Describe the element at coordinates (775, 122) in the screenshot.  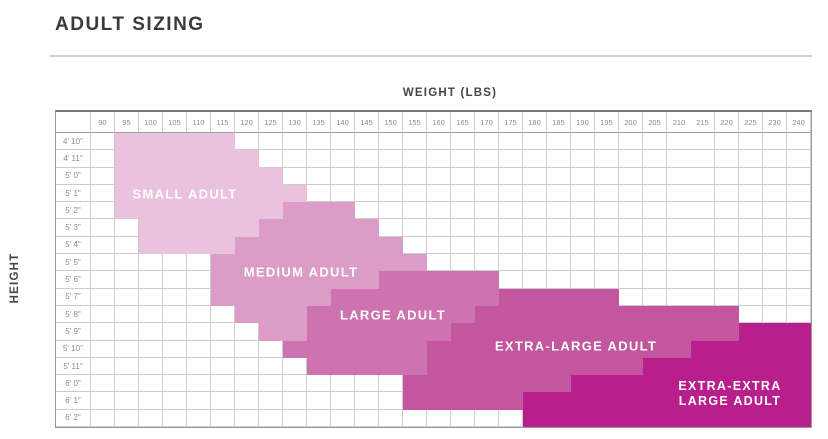
I see `weight-header-cell: 230` at that location.